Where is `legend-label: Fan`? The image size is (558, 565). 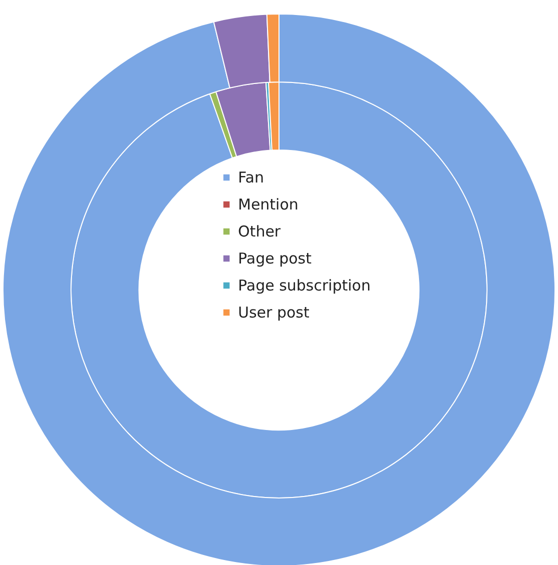
legend-label: Fan is located at coordinates (251, 177).